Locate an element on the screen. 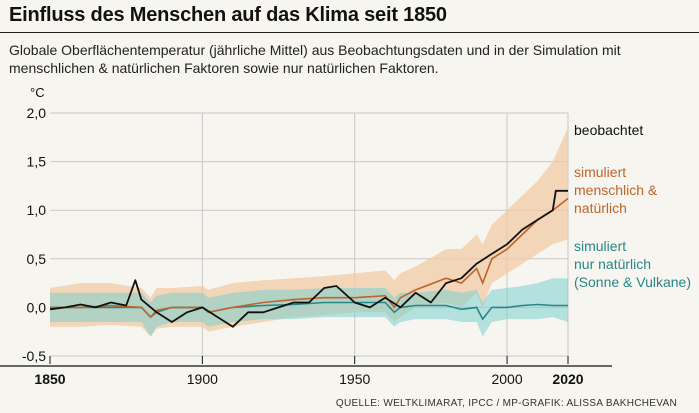  series-label-human-natural: natürlich is located at coordinates (600, 208).